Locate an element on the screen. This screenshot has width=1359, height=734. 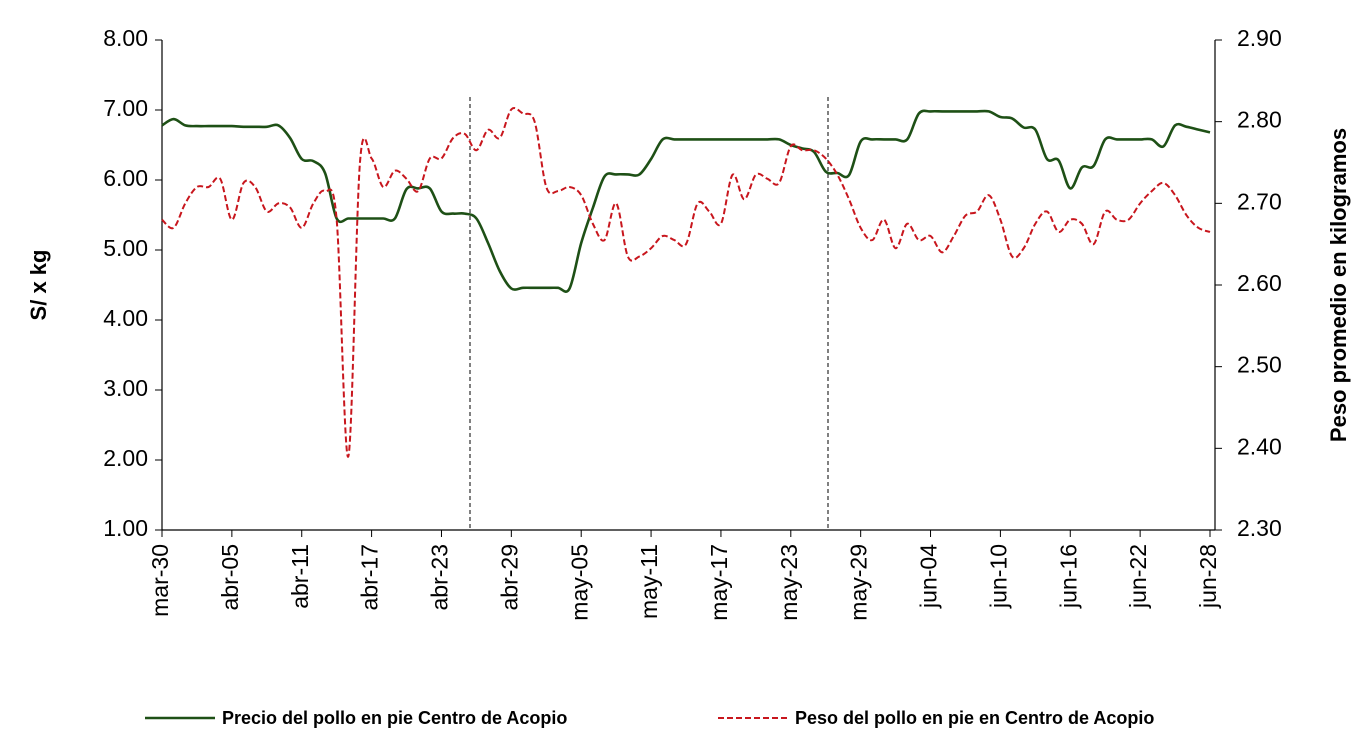
x-tick-label: jun-10 is located at coordinates (998, 576).